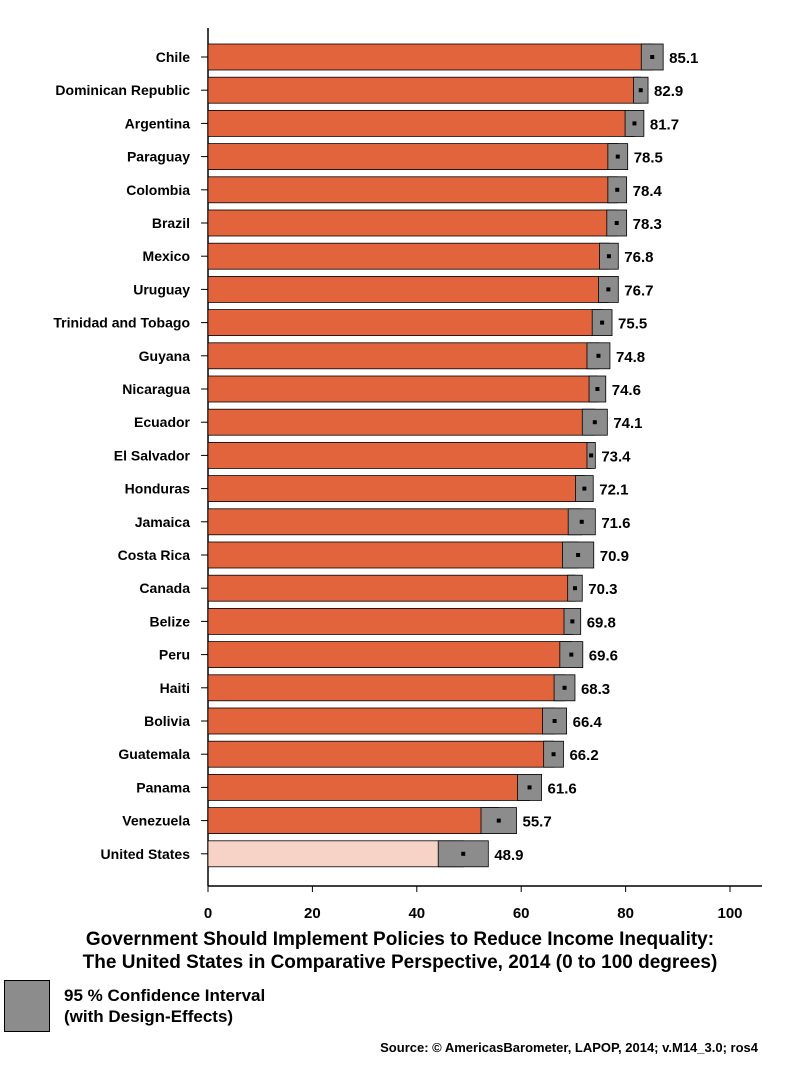 The width and height of the screenshot is (800, 1090). I want to click on category-label-dominican-republic: Dominican Republic, so click(122, 90).